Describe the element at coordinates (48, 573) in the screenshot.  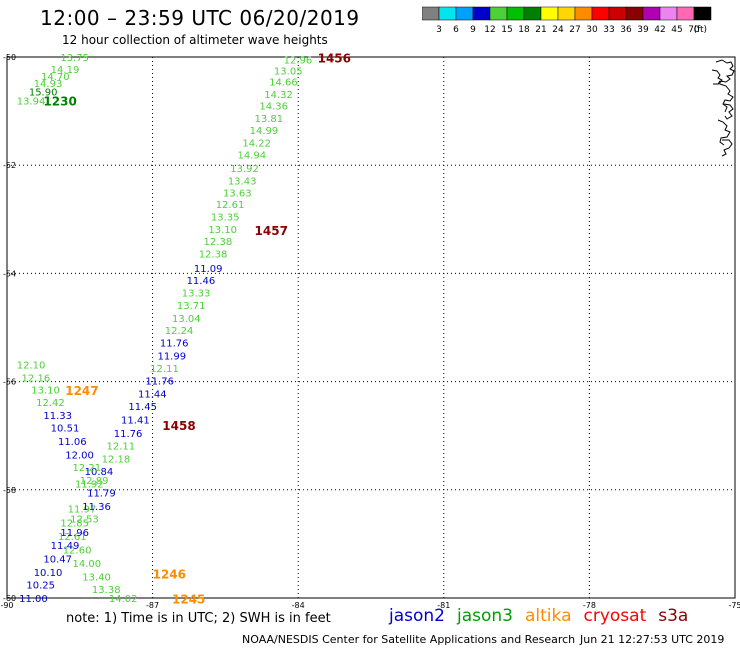
I see `swh-observation: 10.10` at that location.